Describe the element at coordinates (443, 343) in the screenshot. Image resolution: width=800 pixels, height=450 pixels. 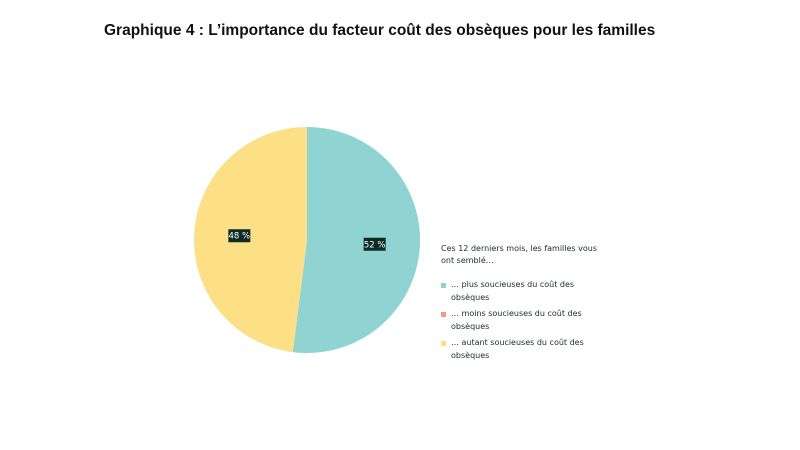
I see `legend-swatch-autant` at that location.